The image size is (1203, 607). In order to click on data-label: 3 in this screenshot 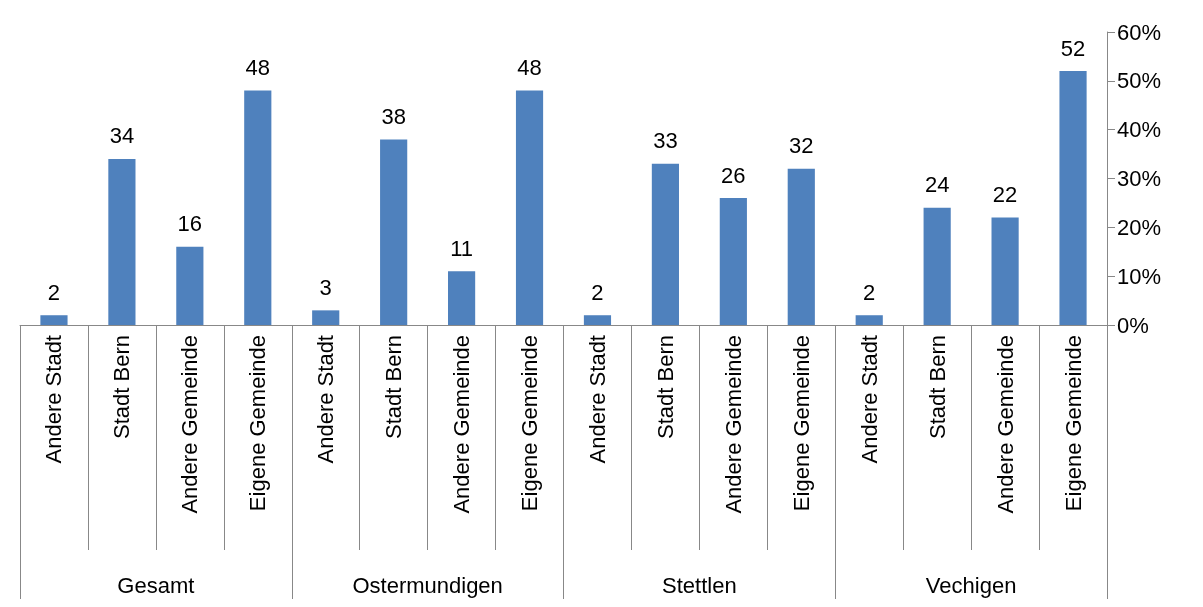, I will do `click(325, 287)`.